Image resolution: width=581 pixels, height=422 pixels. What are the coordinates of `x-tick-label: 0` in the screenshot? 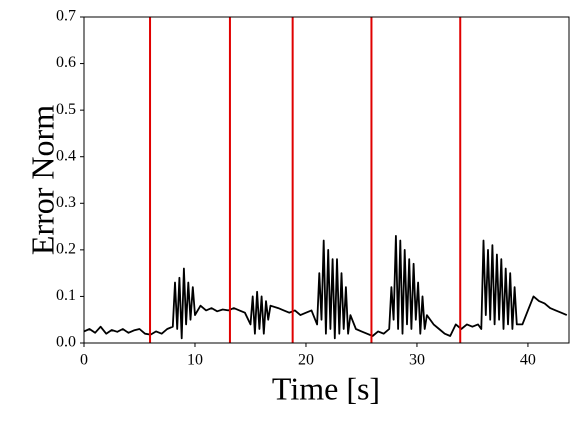 It's located at (84, 360).